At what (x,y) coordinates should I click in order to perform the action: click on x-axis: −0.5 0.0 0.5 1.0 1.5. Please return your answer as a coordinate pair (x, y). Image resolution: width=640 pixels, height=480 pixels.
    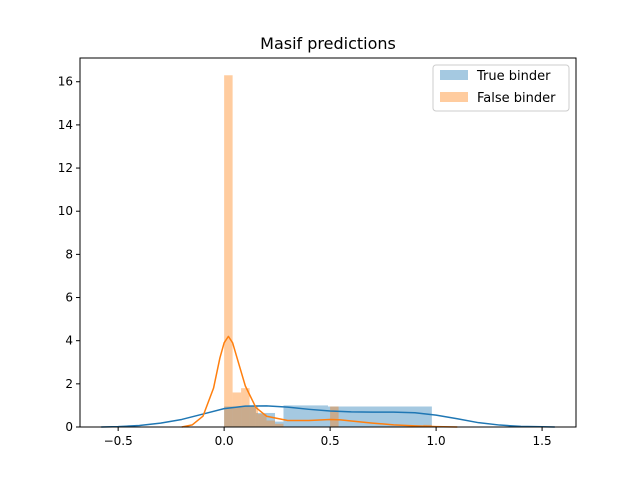
    Looking at the image, I should click on (328, 437).